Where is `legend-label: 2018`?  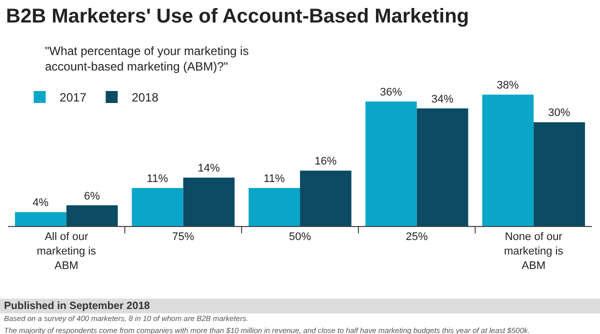
legend-label: 2018 is located at coordinates (145, 97).